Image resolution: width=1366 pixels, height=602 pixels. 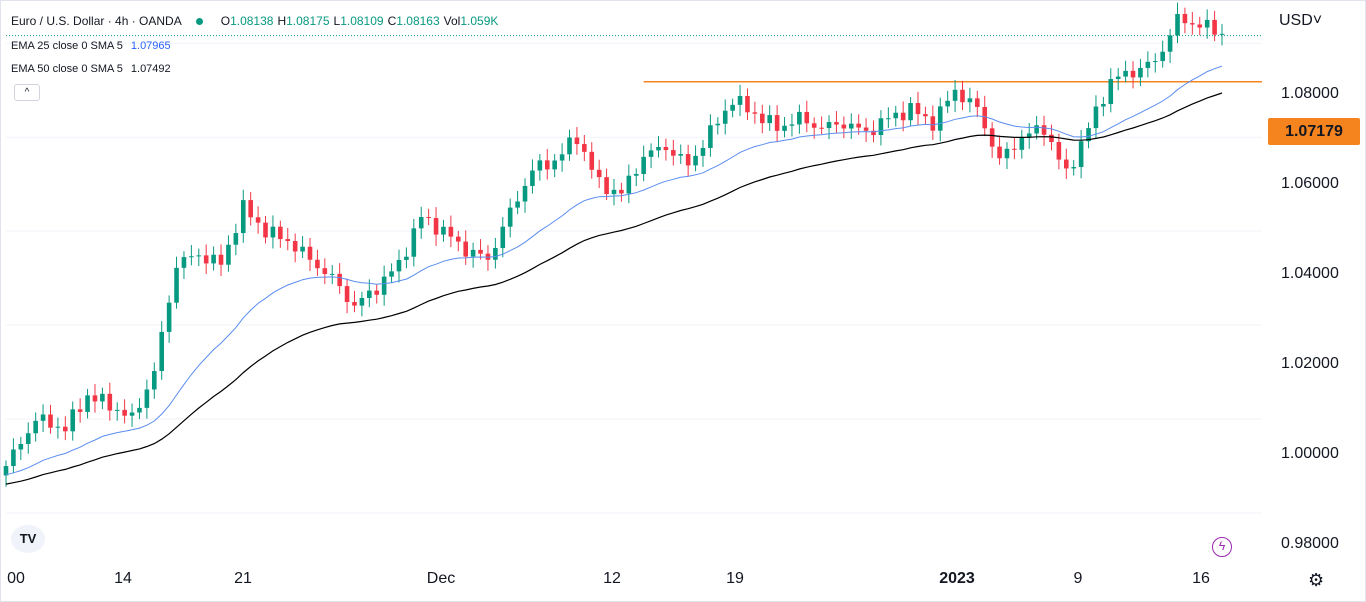 I want to click on y-tick-label: 1.04000, so click(x=1310, y=273).